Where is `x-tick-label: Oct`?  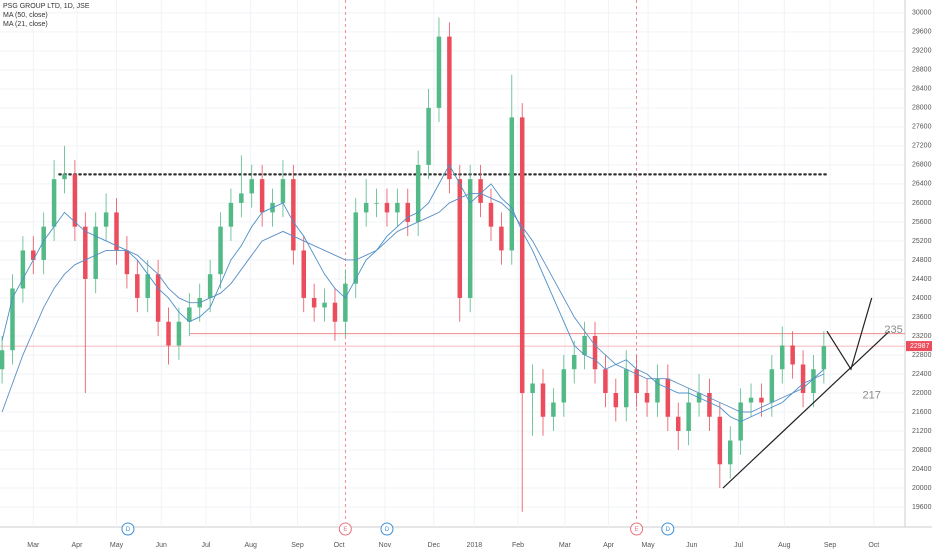 x-tick-label: Oct is located at coordinates (873, 545).